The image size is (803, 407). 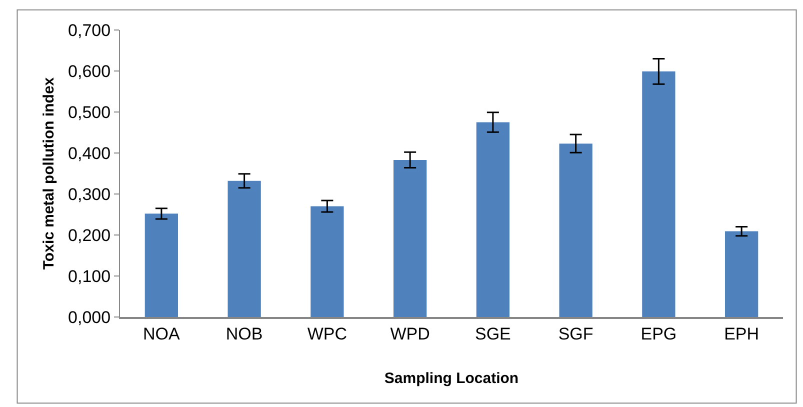 What do you see at coordinates (327, 334) in the screenshot?
I see `x-tick-label: WPC` at bounding box center [327, 334].